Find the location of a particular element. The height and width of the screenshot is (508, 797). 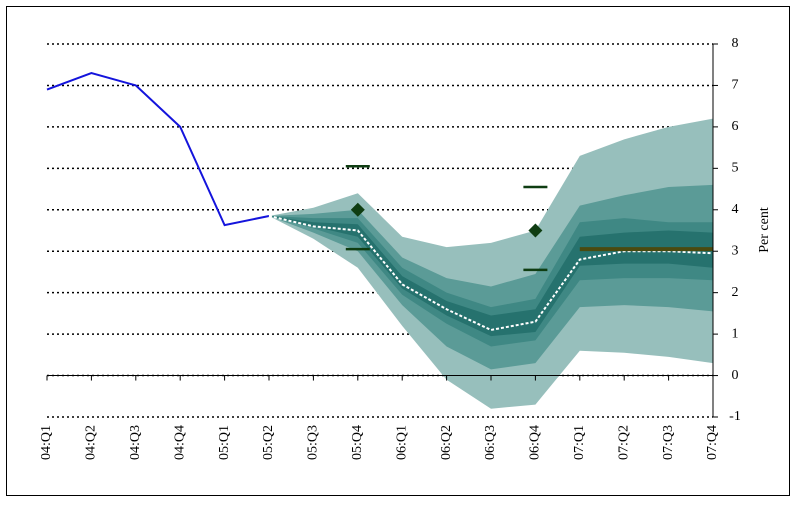

x-tick-label: 06:Q4 is located at coordinates (535, 442).